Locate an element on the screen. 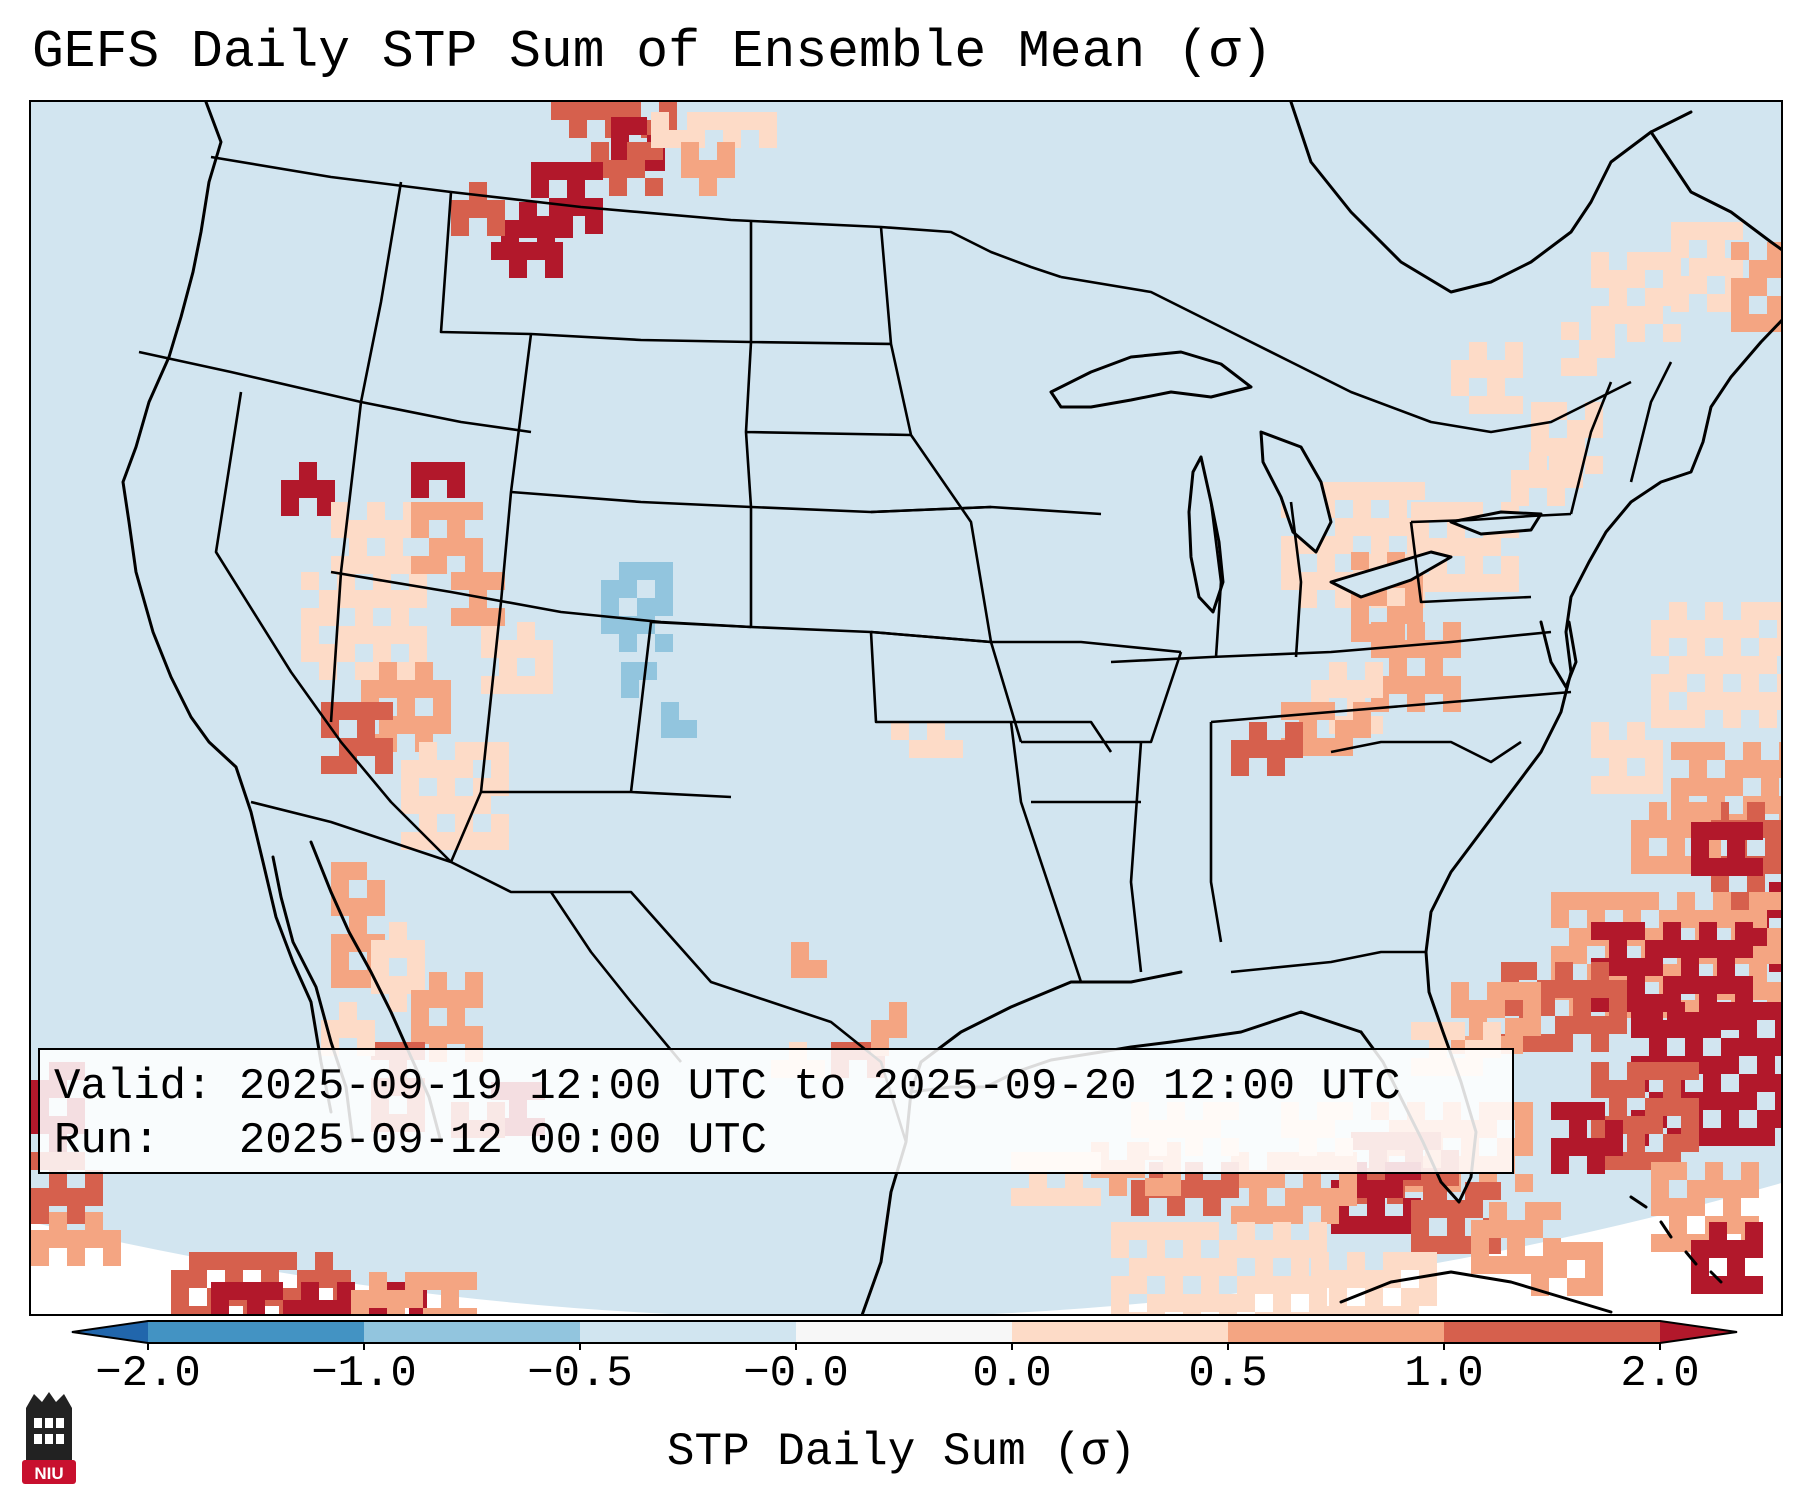  run-time-text: Run: 2025-09-12 00:00 UTC is located at coordinates (410, 1141).